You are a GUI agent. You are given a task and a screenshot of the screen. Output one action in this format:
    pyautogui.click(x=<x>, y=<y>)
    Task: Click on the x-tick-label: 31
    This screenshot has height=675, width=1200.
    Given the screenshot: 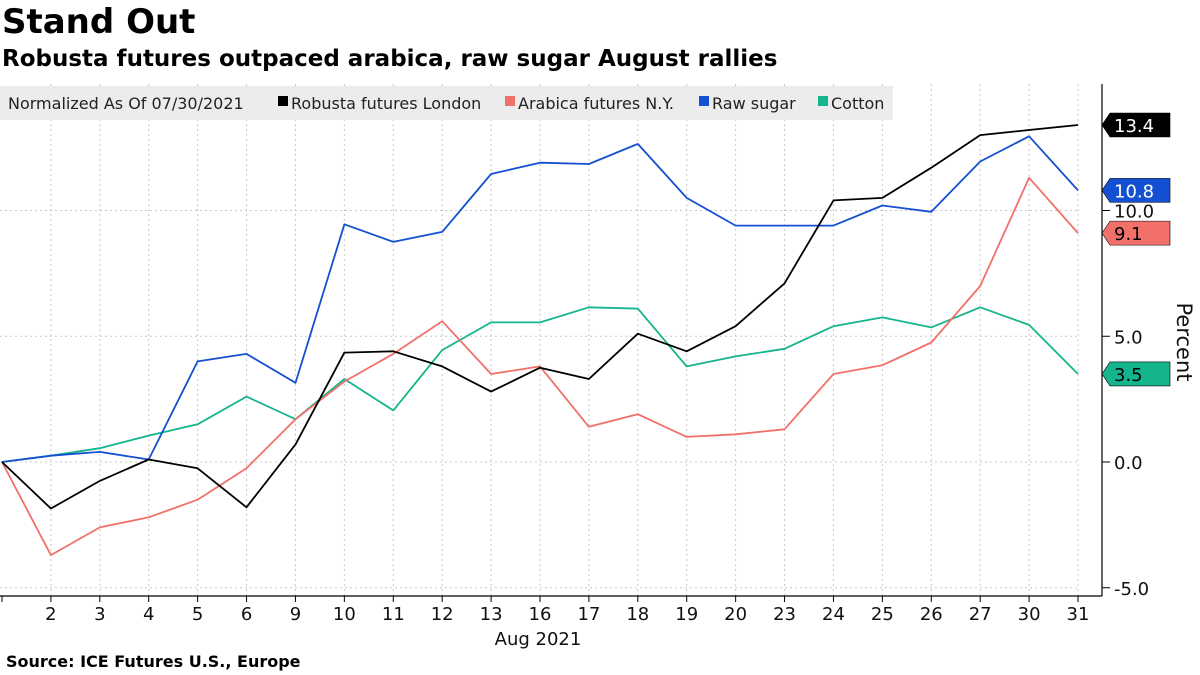 What is the action you would take?
    pyautogui.click(x=1078, y=614)
    